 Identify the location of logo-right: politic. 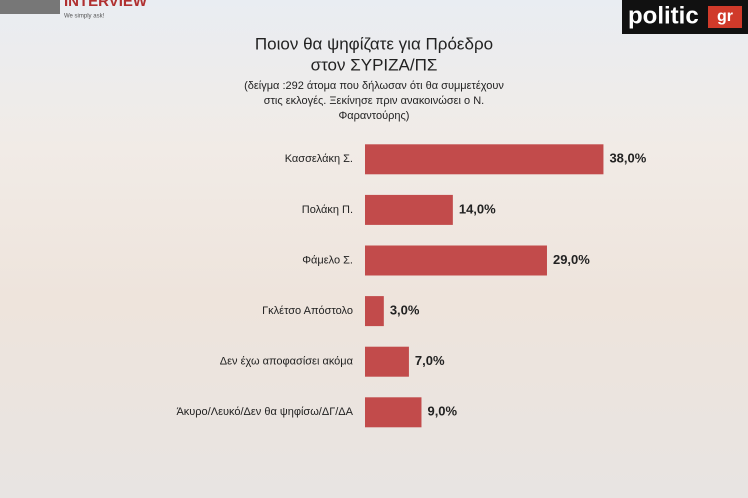
(663, 15).